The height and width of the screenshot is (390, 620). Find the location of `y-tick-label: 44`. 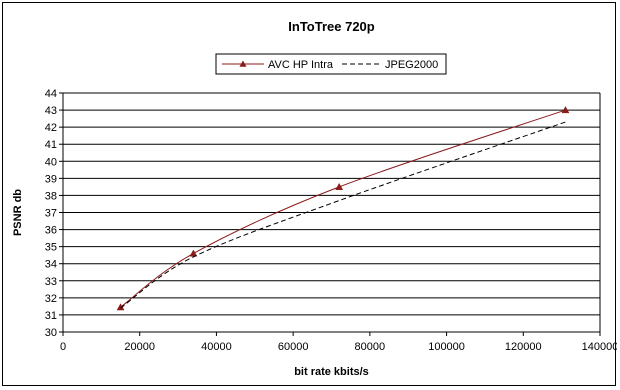

y-tick-label: 44 is located at coordinates (51, 94).